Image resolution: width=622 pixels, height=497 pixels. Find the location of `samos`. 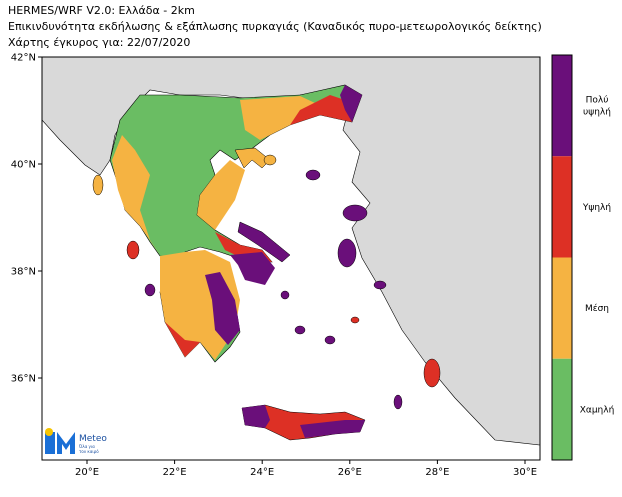

samos is located at coordinates (380, 285).